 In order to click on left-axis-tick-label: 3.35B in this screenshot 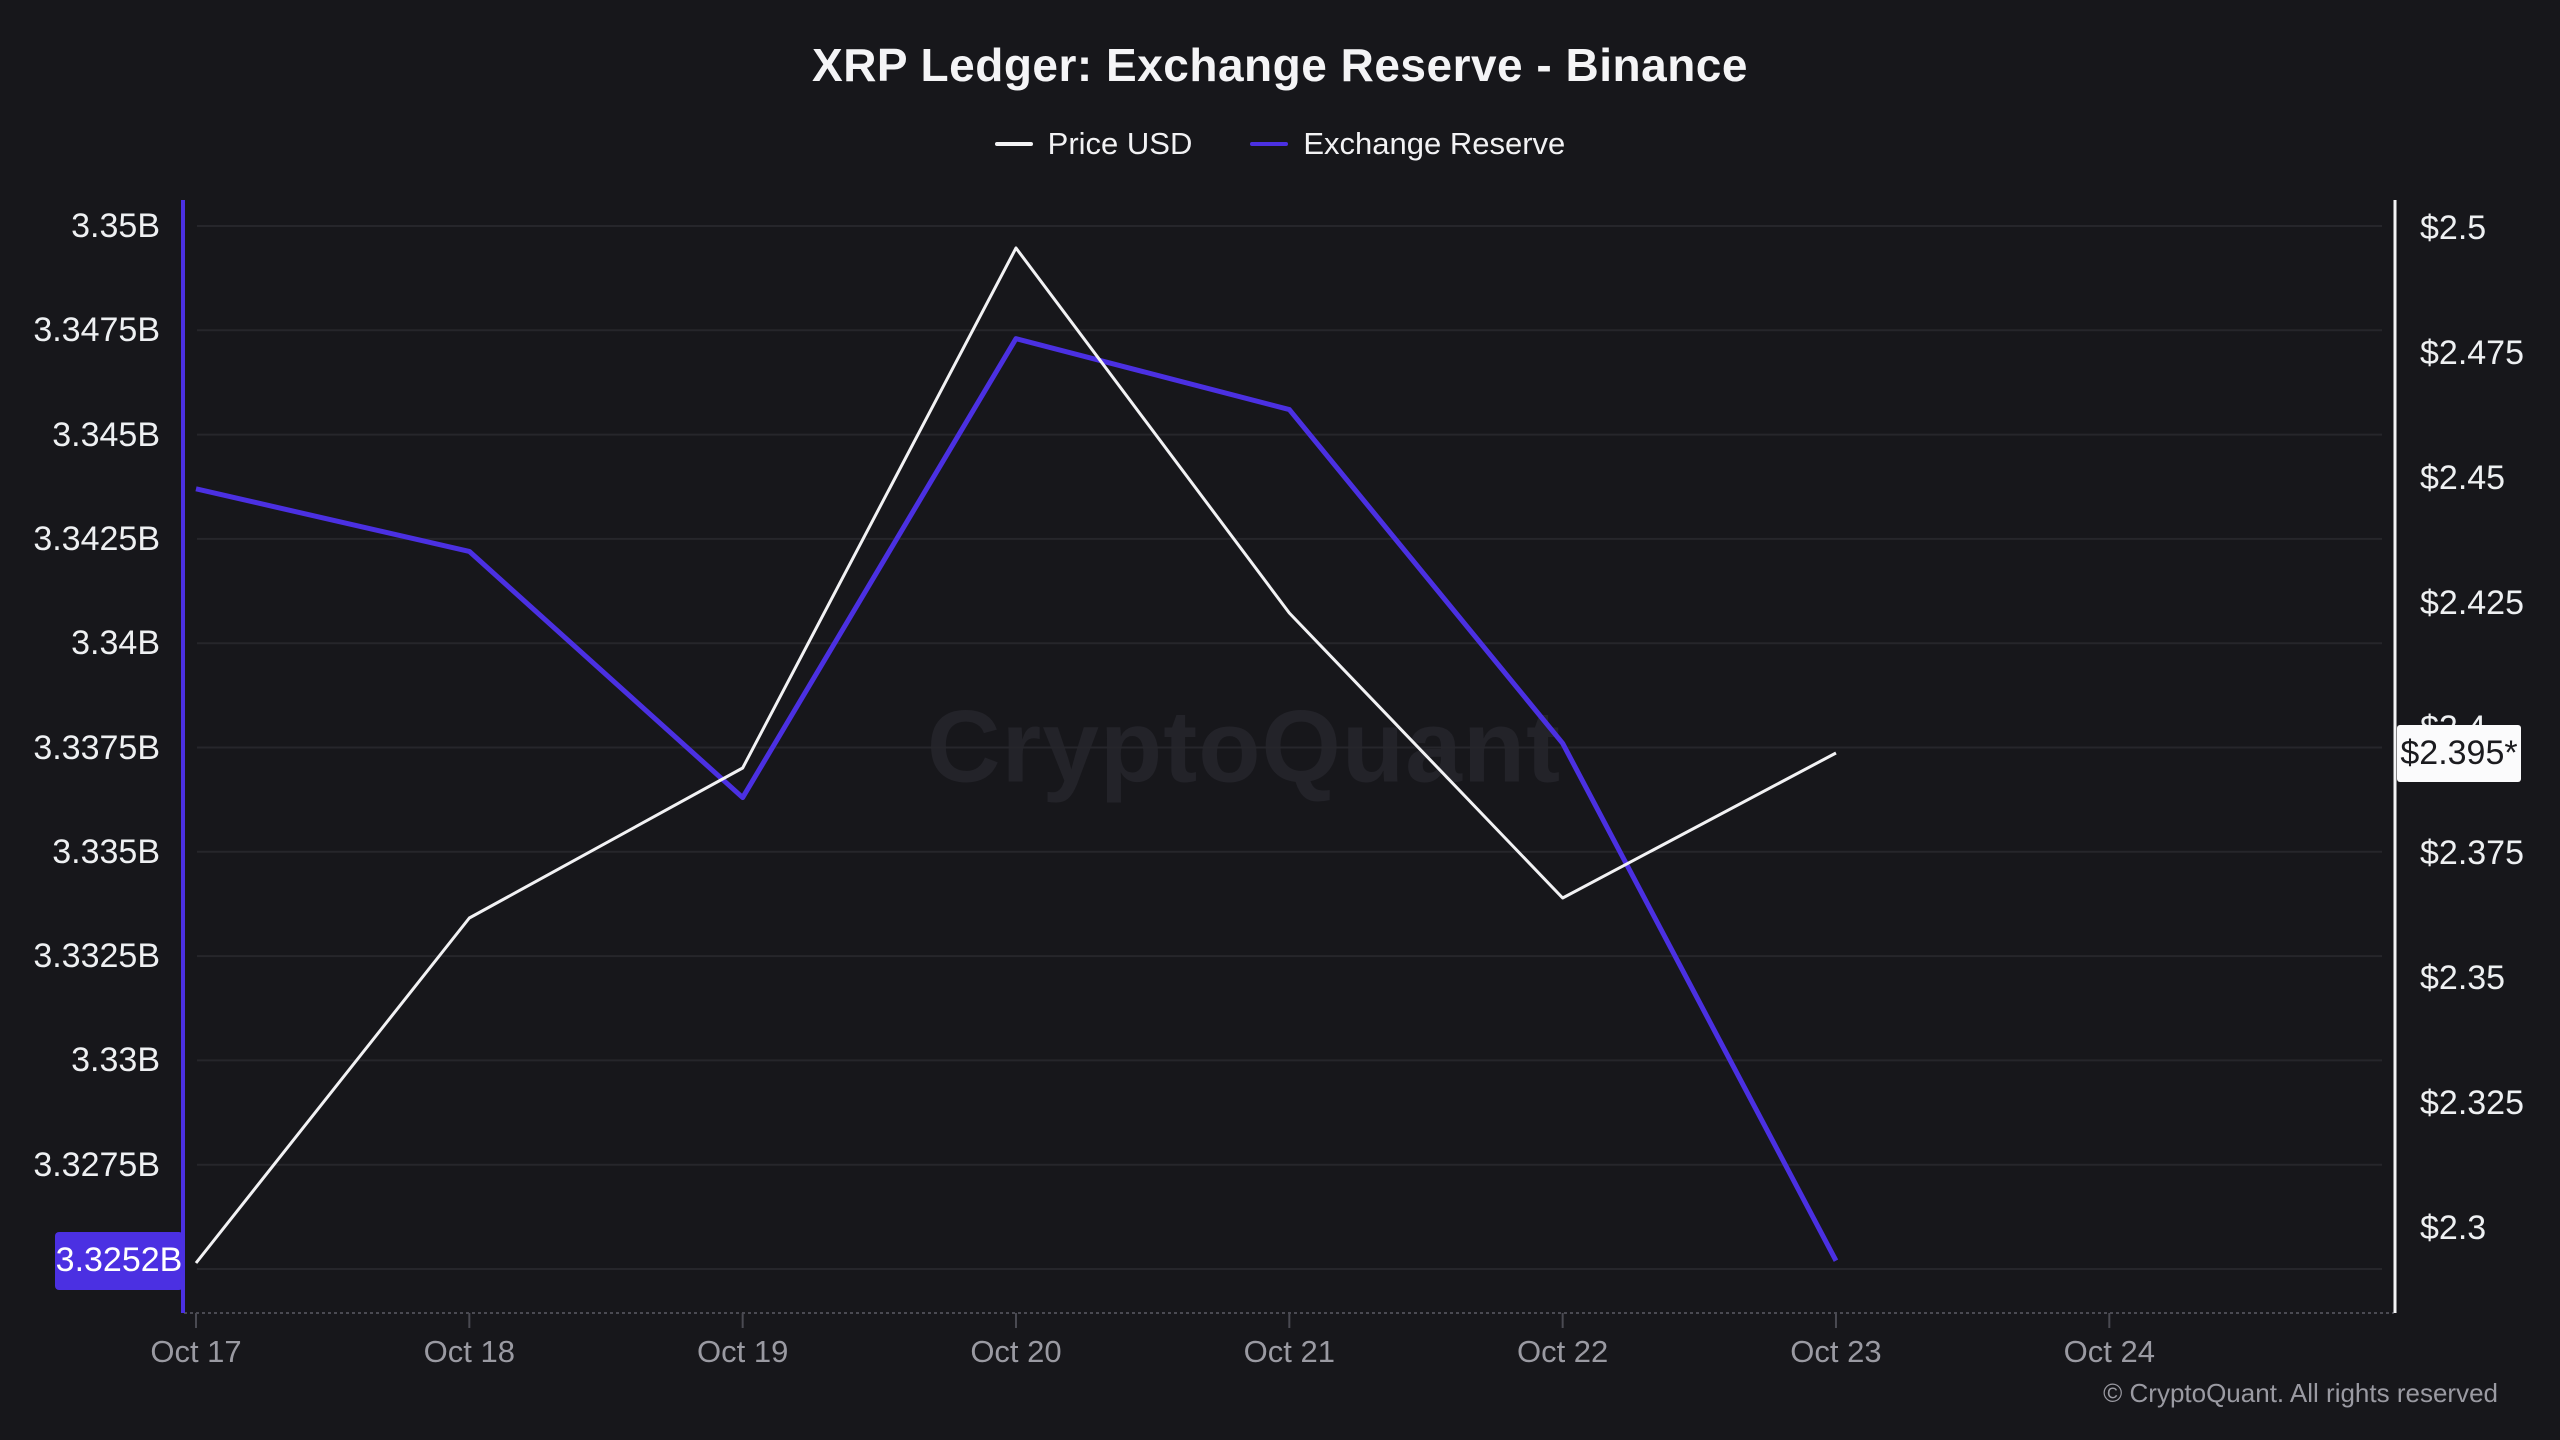, I will do `click(115, 226)`.